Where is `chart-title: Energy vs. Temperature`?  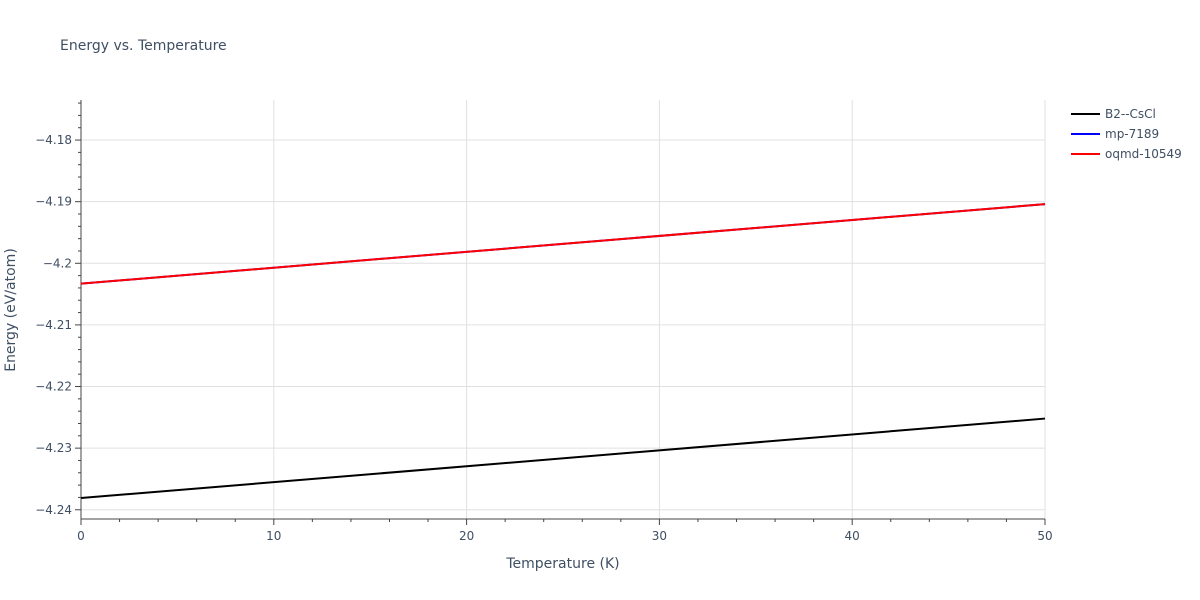 chart-title: Energy vs. Temperature is located at coordinates (143, 46).